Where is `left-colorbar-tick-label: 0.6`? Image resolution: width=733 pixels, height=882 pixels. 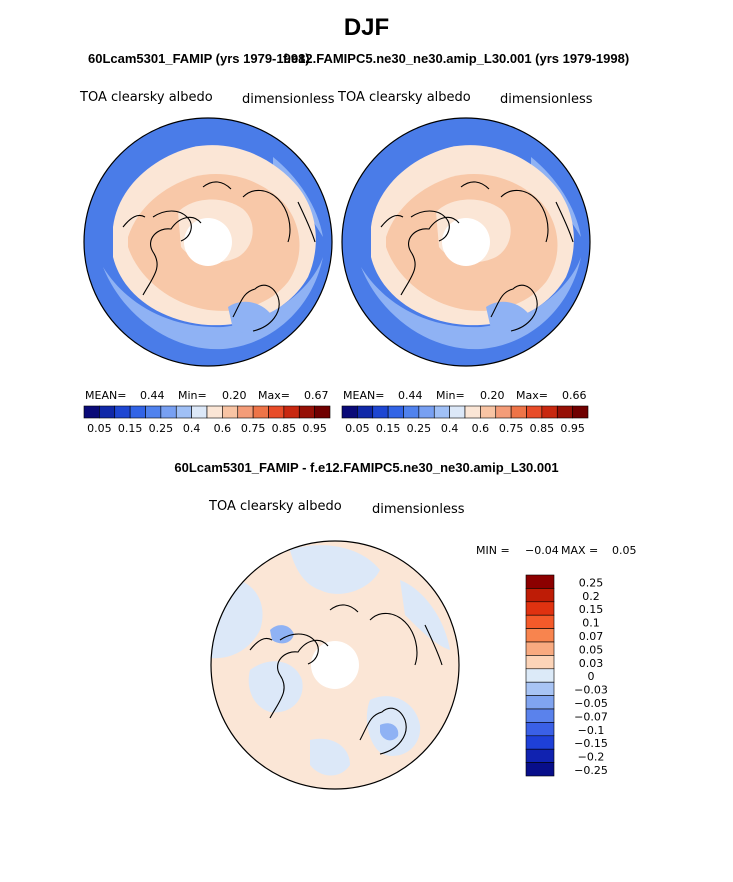
left-colorbar-tick-label: 0.6 is located at coordinates (223, 428).